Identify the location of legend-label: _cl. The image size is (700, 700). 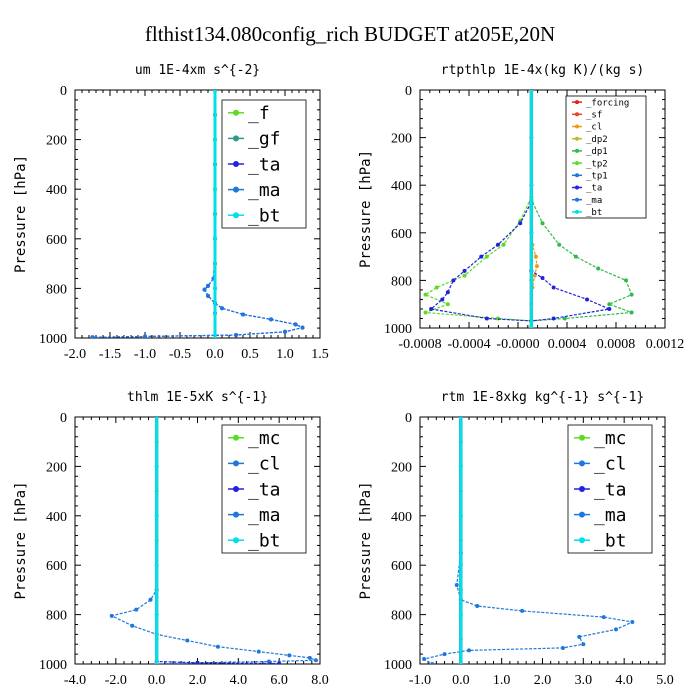
(264, 464).